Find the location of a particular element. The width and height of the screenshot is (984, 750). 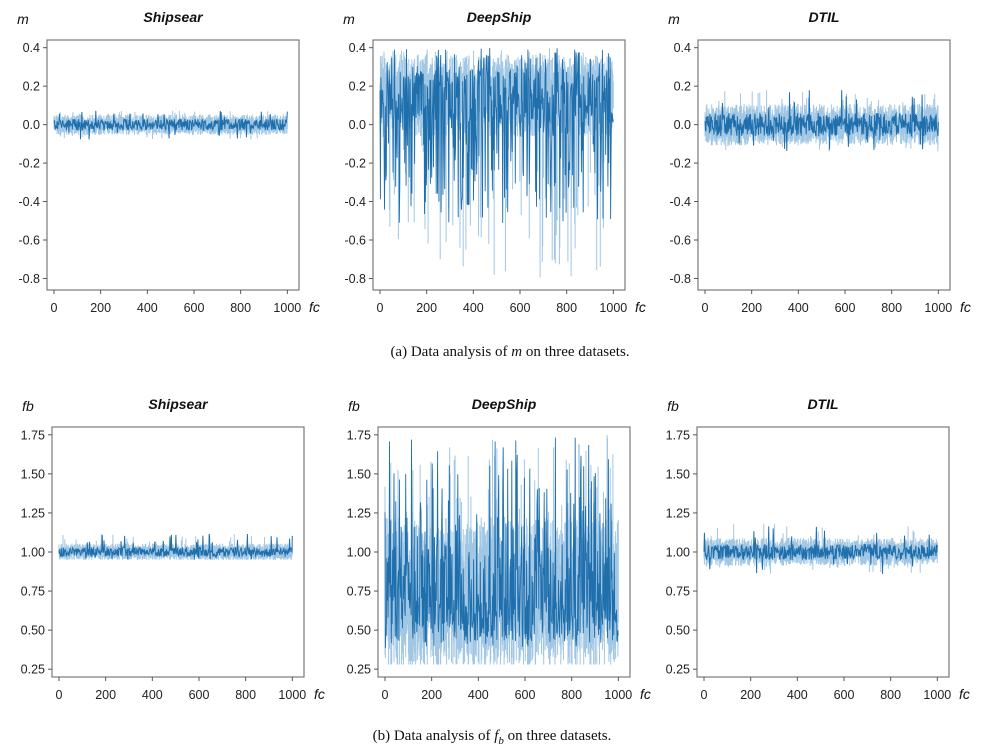

caption-b-prefix: (b) Data analysis of is located at coordinates (434, 736).